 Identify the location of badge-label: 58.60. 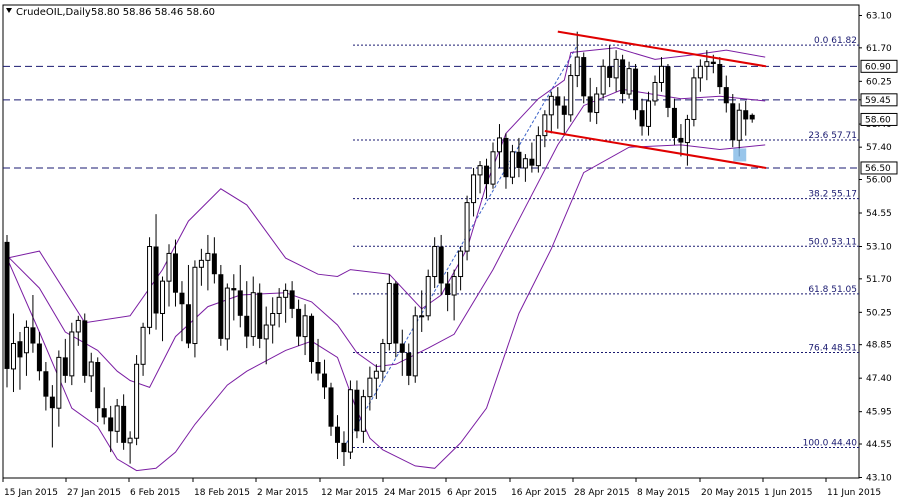
(878, 120).